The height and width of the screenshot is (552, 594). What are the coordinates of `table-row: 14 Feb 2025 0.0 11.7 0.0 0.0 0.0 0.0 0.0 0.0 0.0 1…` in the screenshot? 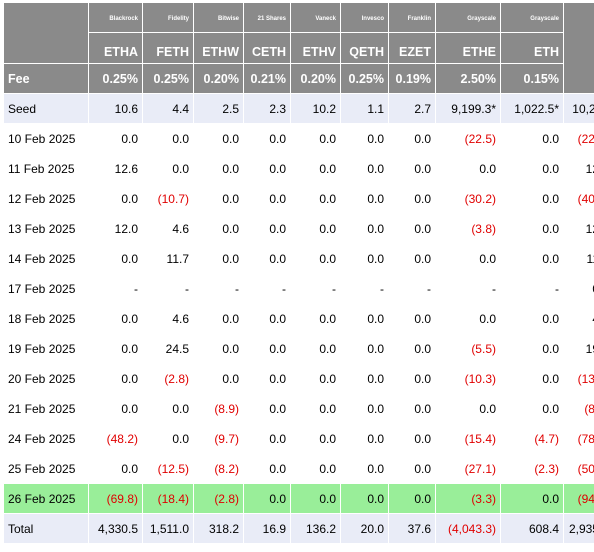 It's located at (298, 258).